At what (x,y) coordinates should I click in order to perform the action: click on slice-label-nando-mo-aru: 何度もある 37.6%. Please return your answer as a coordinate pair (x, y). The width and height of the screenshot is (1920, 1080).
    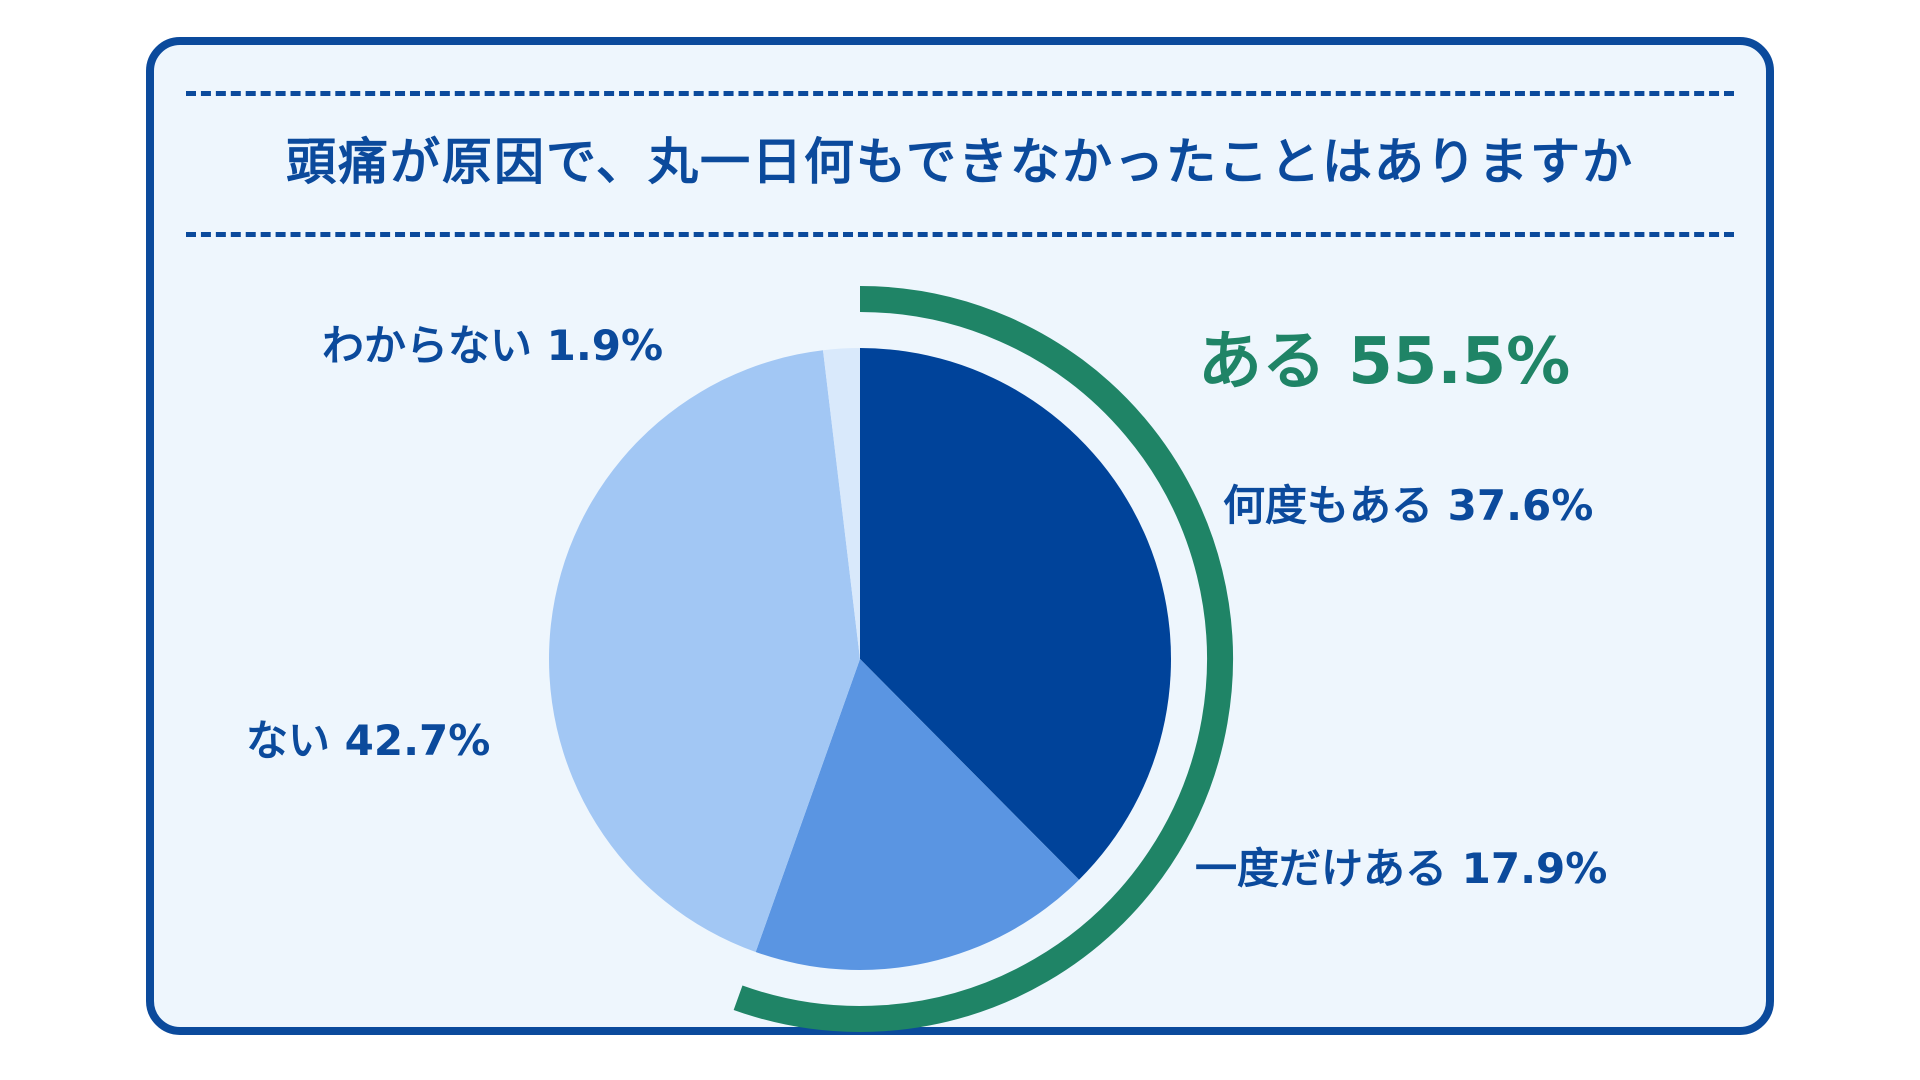
    Looking at the image, I should click on (1408, 505).